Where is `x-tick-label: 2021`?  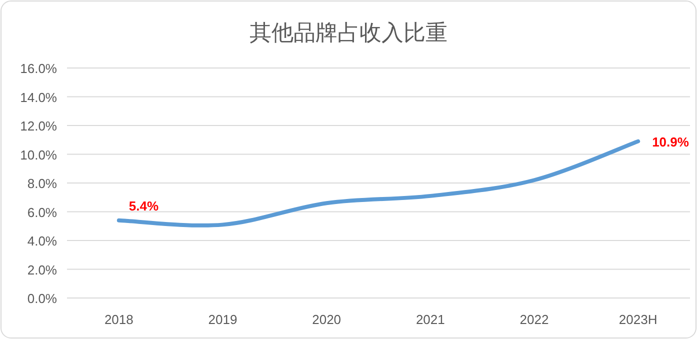
x-tick-label: 2021 is located at coordinates (430, 319).